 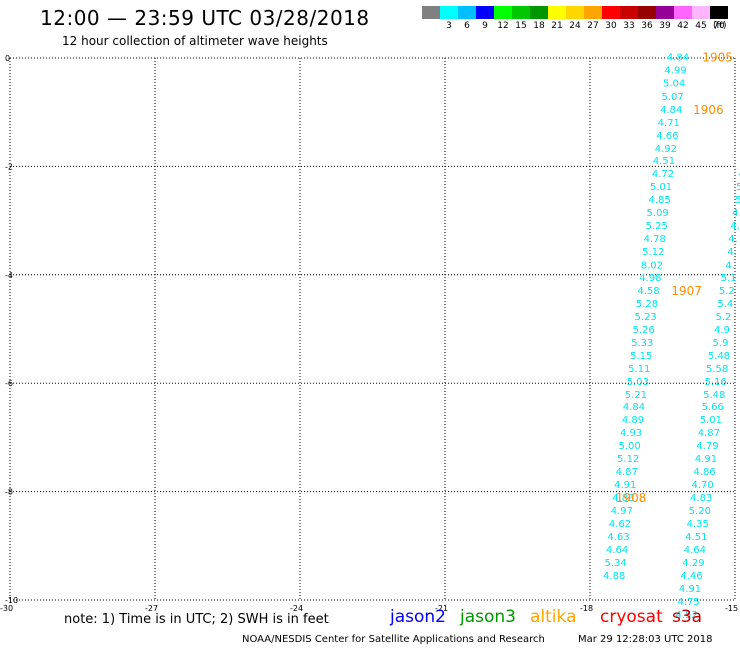 What do you see at coordinates (644, 330) in the screenshot?
I see `swh-value-label: 5.26` at bounding box center [644, 330].